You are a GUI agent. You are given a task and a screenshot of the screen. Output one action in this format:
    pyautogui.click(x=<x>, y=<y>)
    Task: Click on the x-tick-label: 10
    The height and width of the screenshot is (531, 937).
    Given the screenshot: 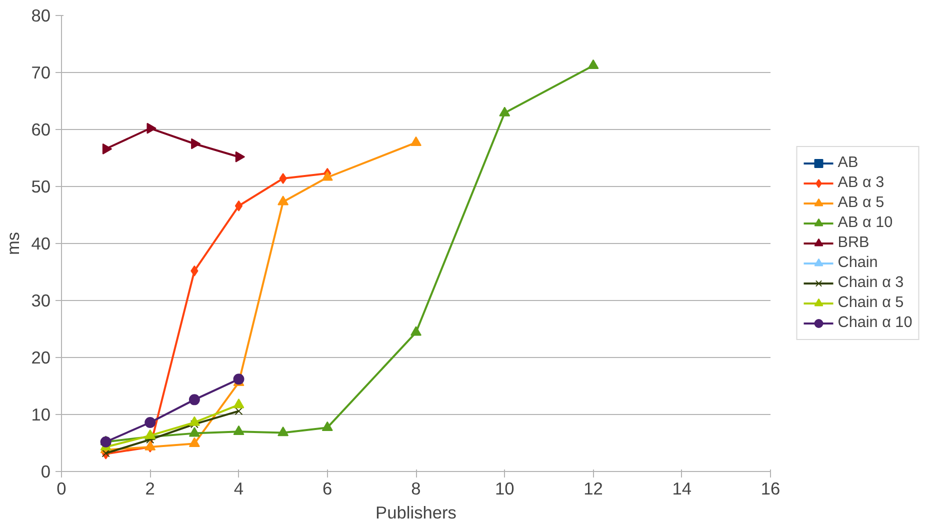 What is the action you would take?
    pyautogui.click(x=504, y=488)
    